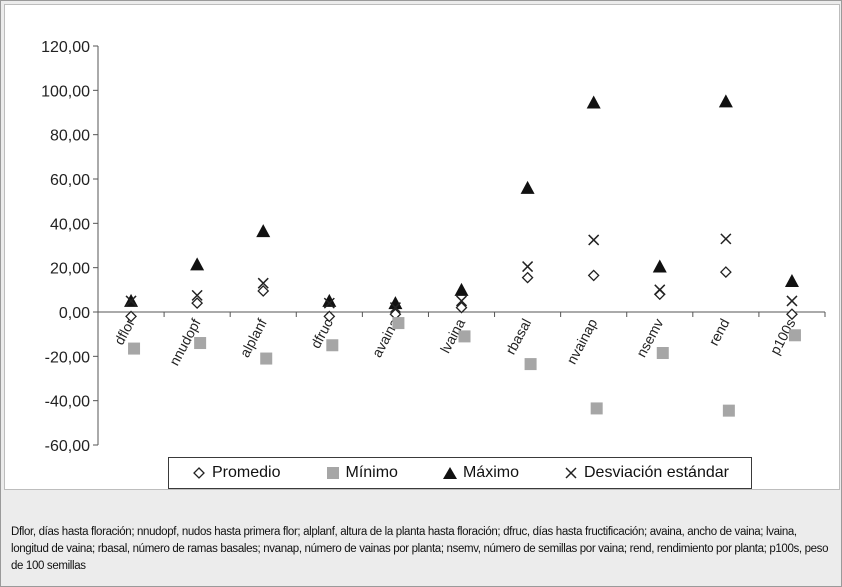  Describe the element at coordinates (65, 91) in the screenshot. I see `y-tick-label: 100,00` at that location.